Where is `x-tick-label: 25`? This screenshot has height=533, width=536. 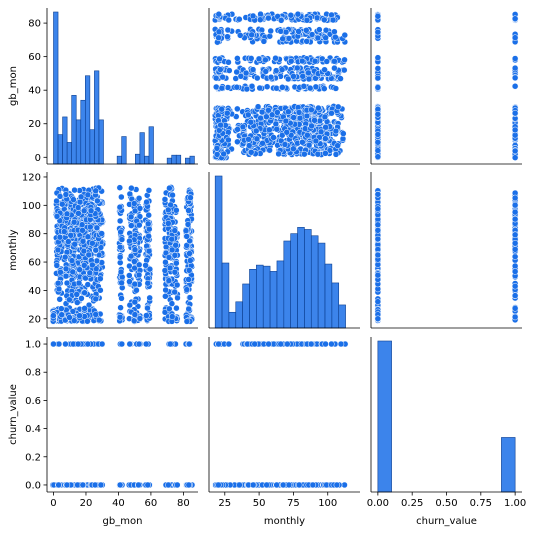
x-tick-label: 25 is located at coordinates (224, 503).